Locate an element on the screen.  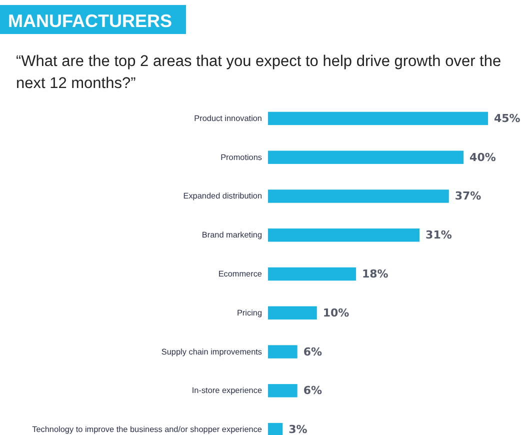
data-label: 40% is located at coordinates (483, 157).